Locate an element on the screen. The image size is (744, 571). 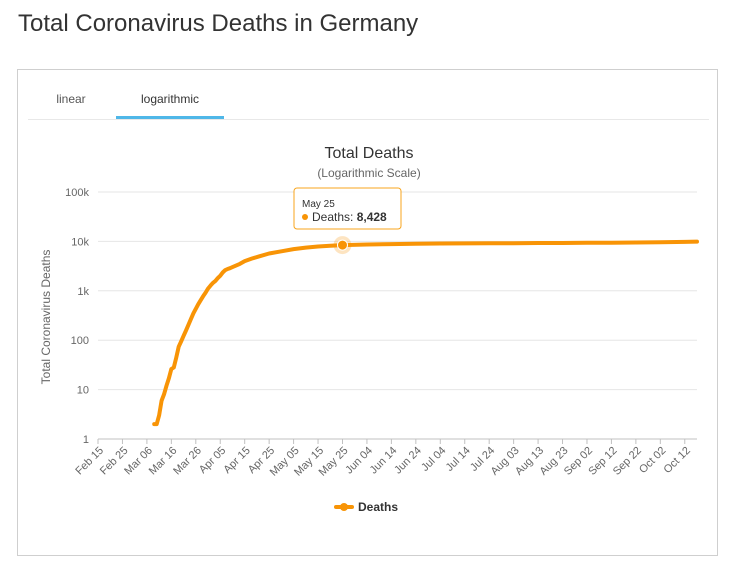
x-tick-label: Jun 24 is located at coordinates (408, 461).